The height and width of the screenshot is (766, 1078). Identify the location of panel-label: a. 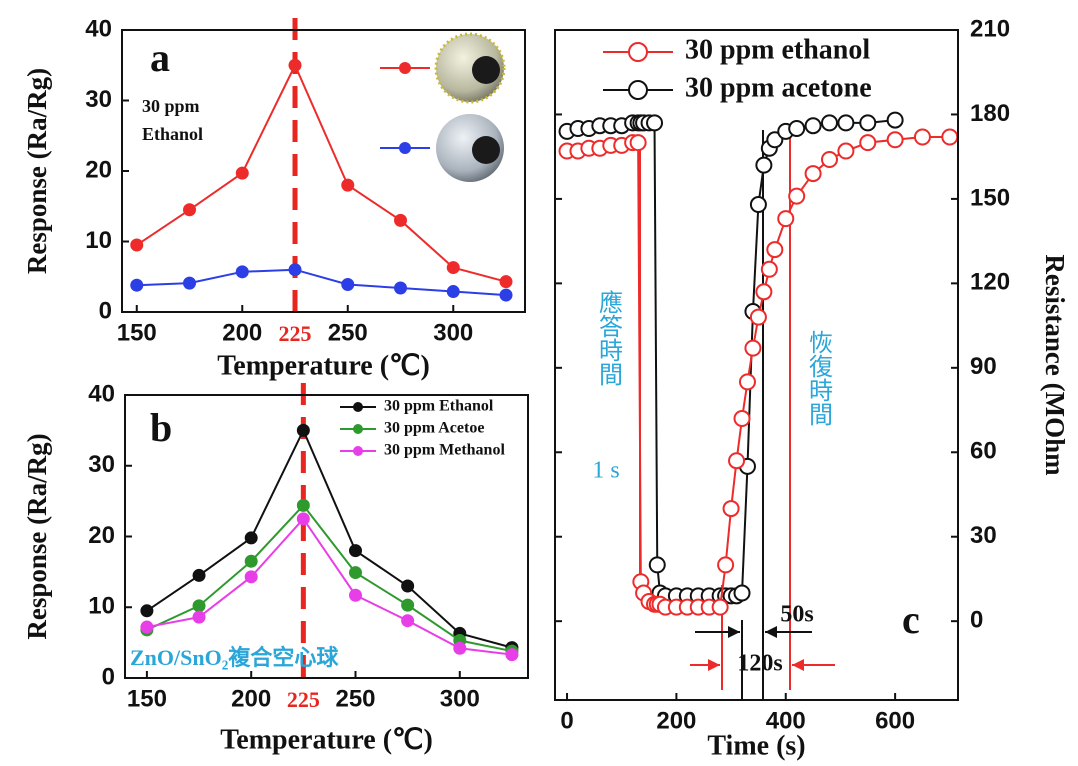
(160, 57).